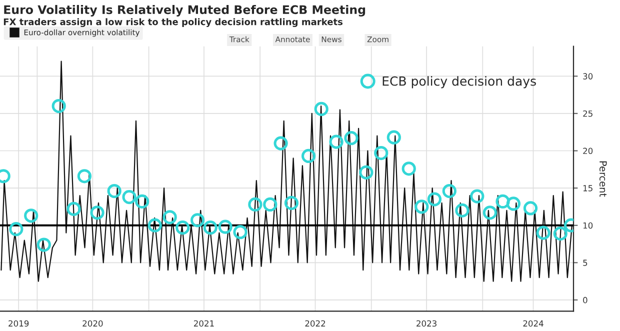 The image size is (620, 331). What do you see at coordinates (426, 323) in the screenshot?
I see `x-tick-label: 2023` at bounding box center [426, 323].